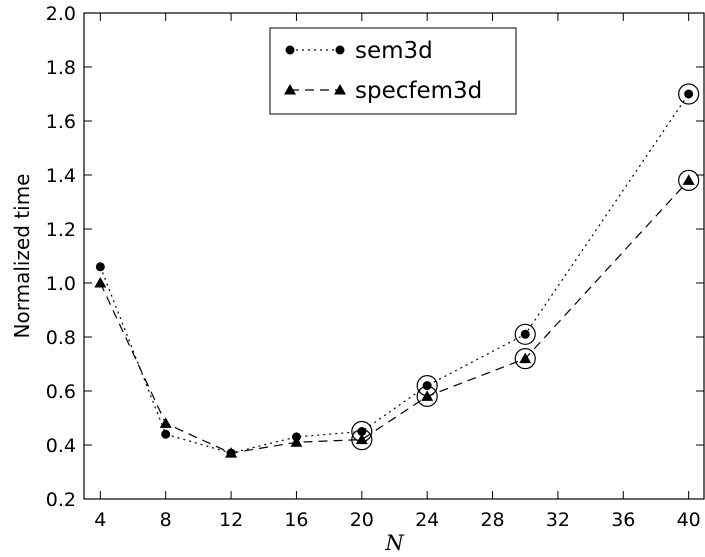 The image size is (705, 557). What do you see at coordinates (61, 500) in the screenshot?
I see `y-tick-label: 0.2` at bounding box center [61, 500].